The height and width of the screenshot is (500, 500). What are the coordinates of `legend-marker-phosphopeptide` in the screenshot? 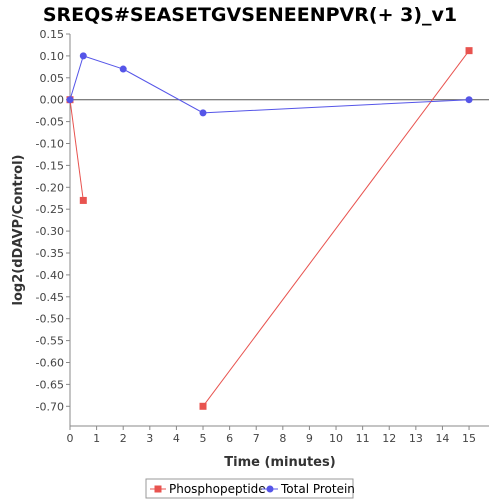 It's located at (158, 489).